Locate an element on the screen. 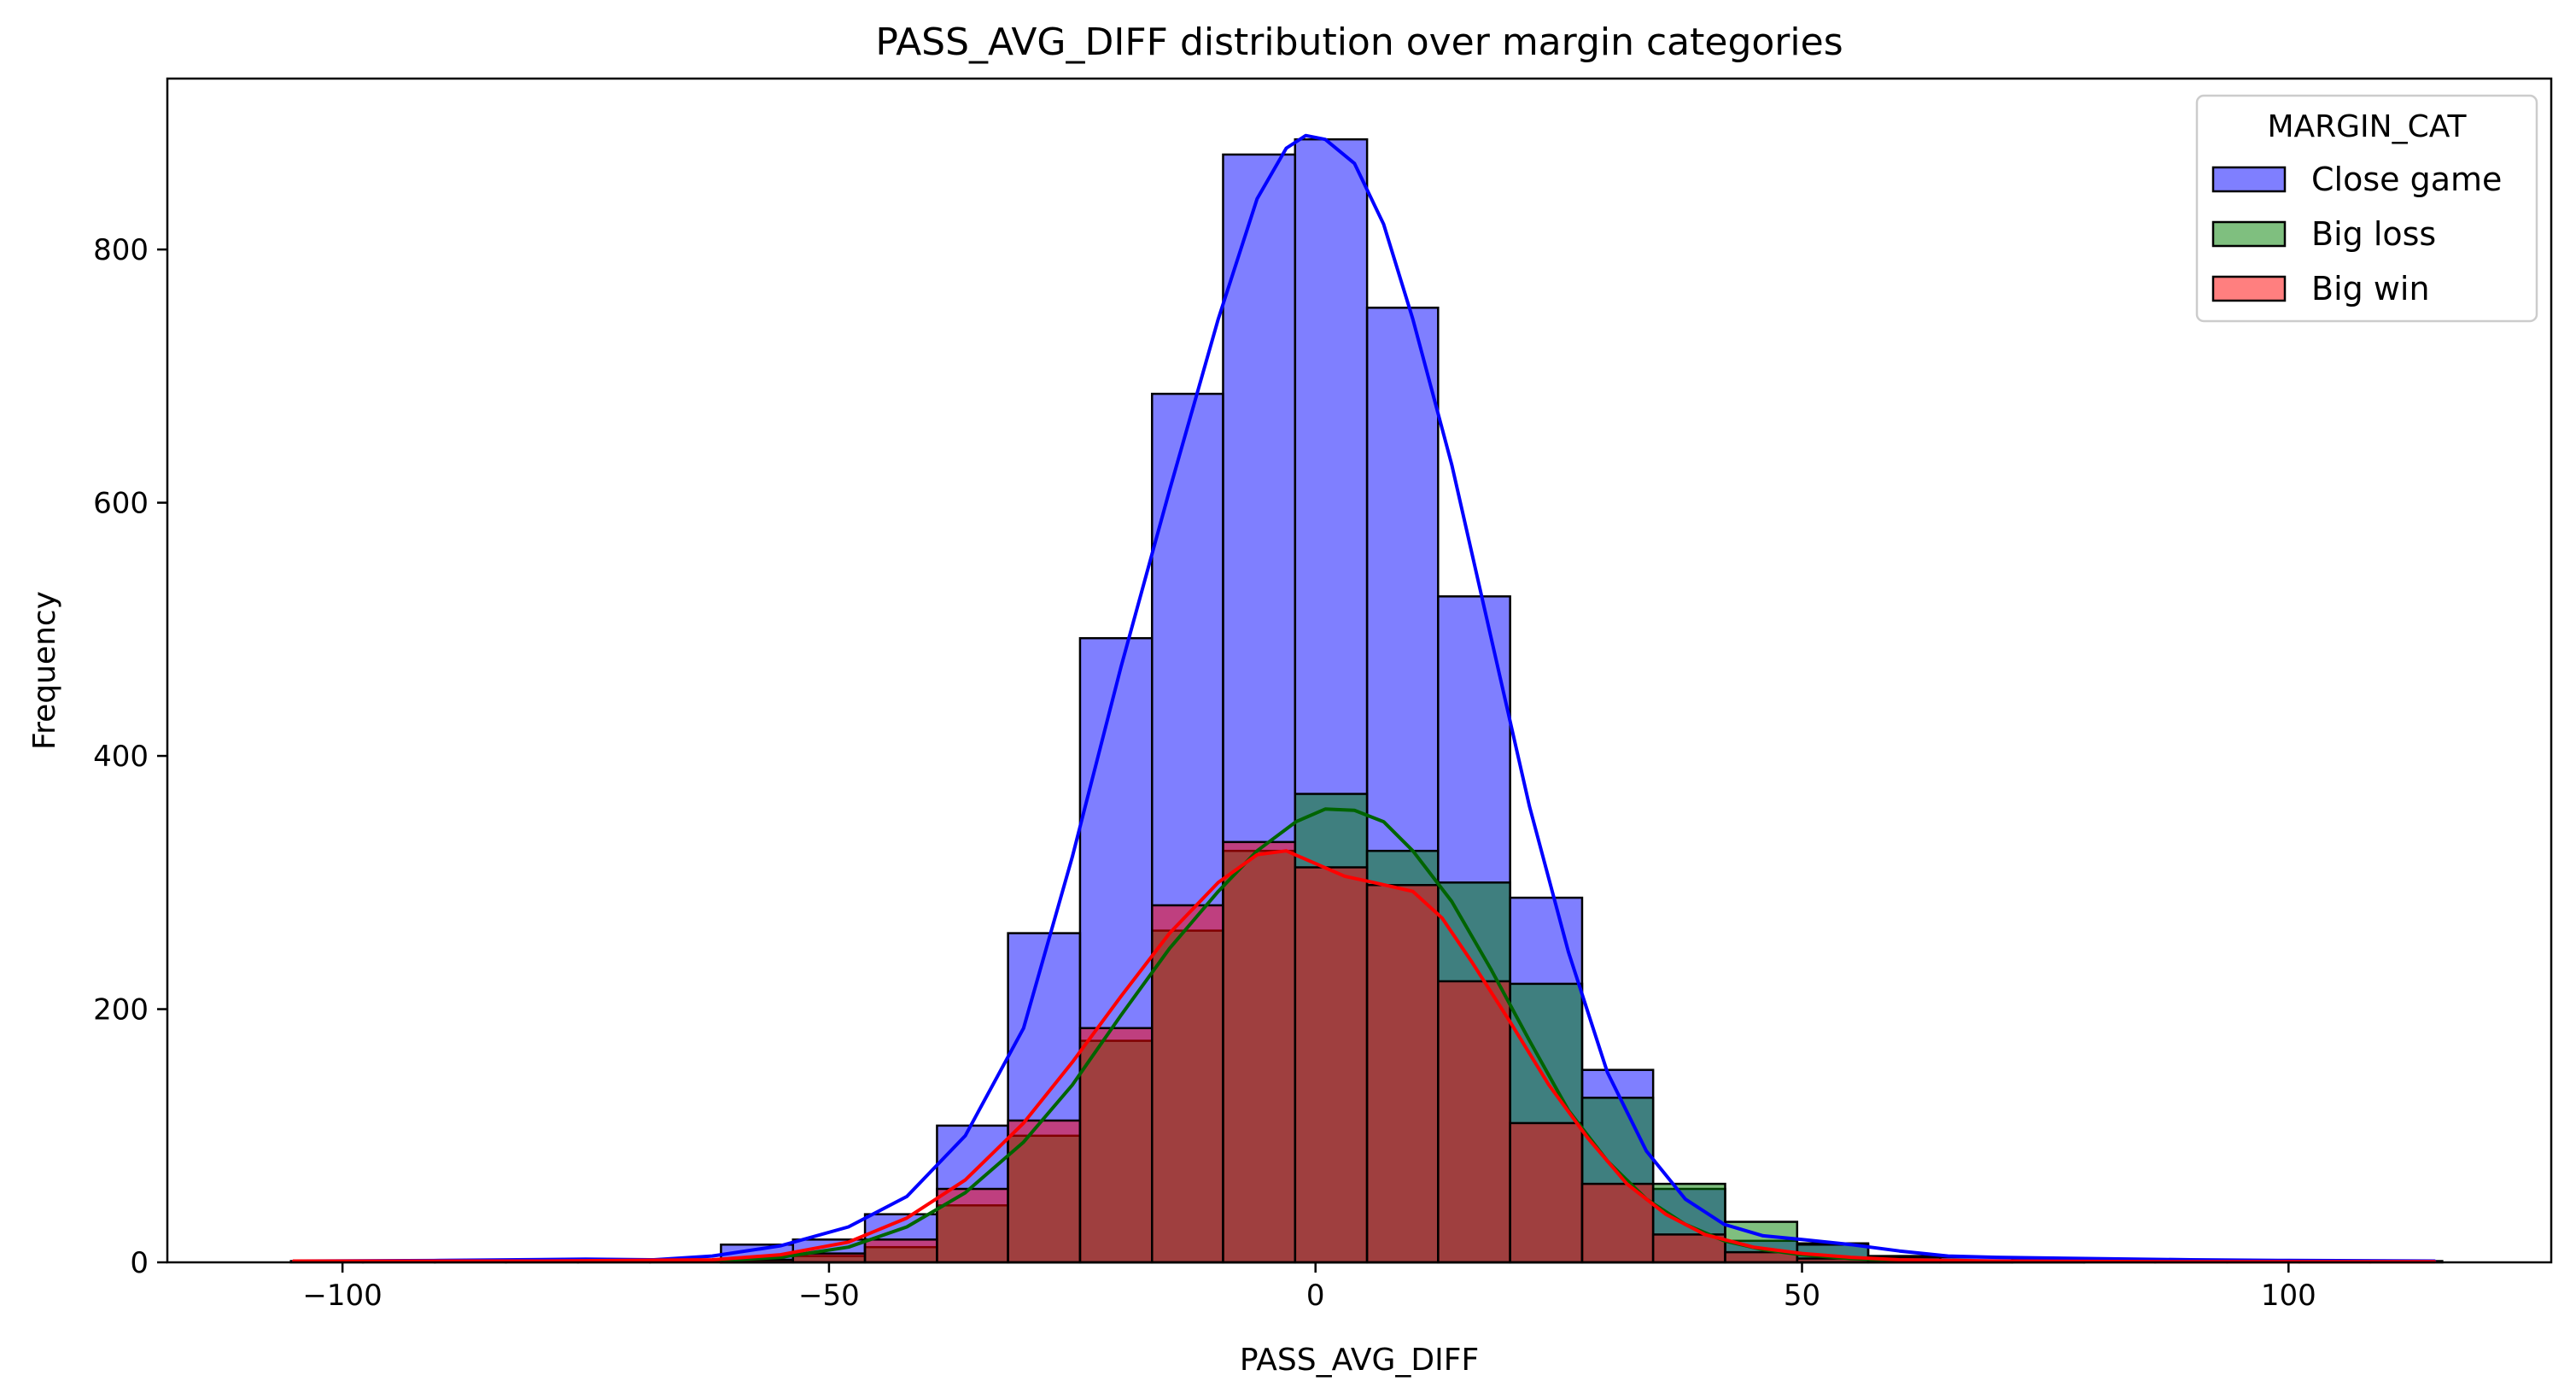 This screenshot has width=2576, height=1399. y-tick-label-3: 600 is located at coordinates (121, 504).